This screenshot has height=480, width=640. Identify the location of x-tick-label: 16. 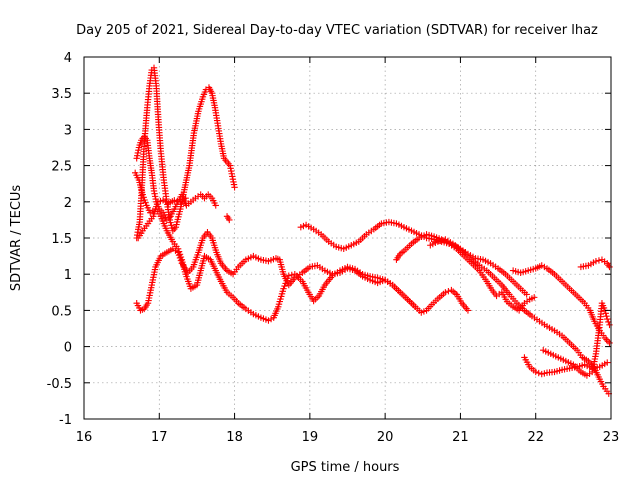
(84, 437).